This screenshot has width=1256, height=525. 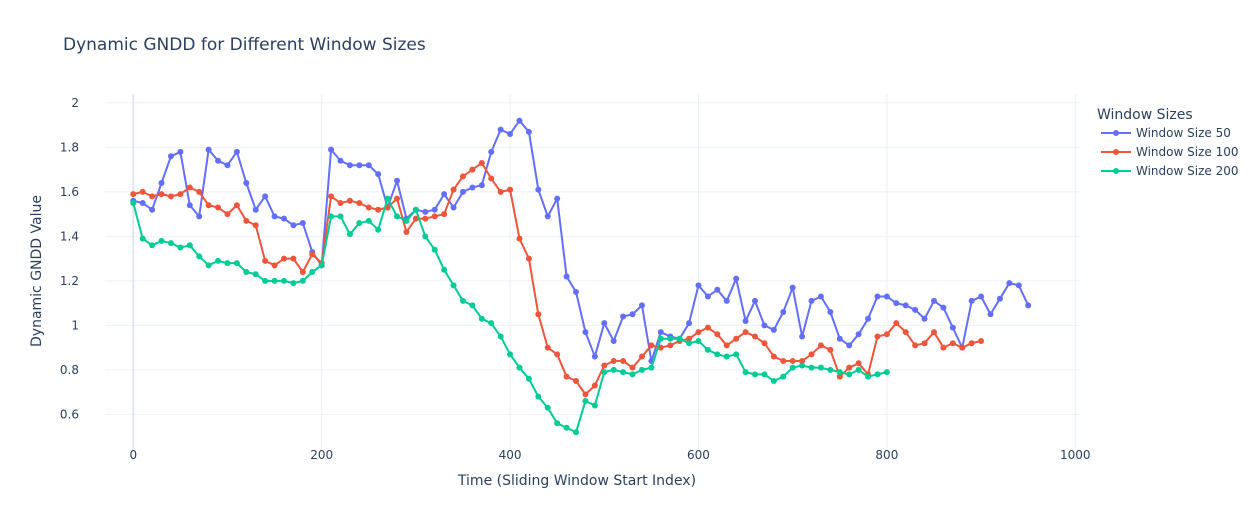 What do you see at coordinates (75, 325) in the screenshot?
I see `y-tick-label: 1` at bounding box center [75, 325].